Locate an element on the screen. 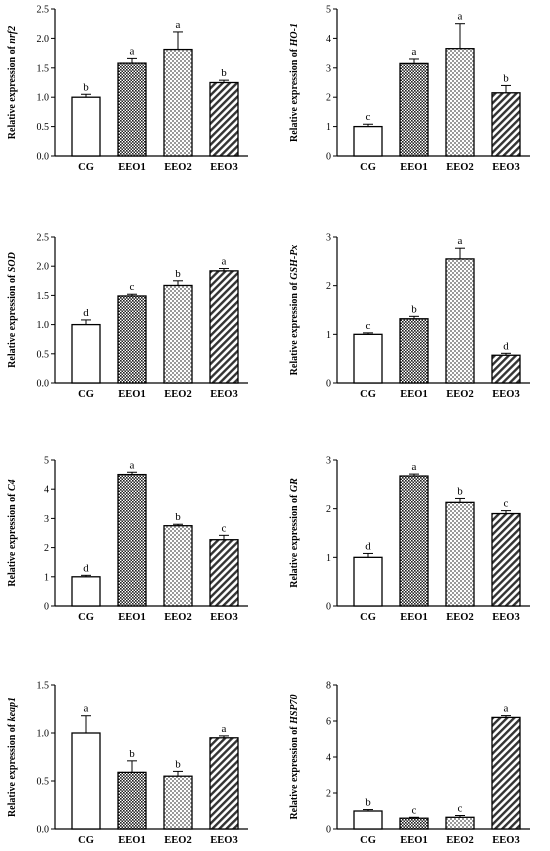 This screenshot has width=550, height=851. y-axis-label-gene: HO-1 is located at coordinates (294, 35).